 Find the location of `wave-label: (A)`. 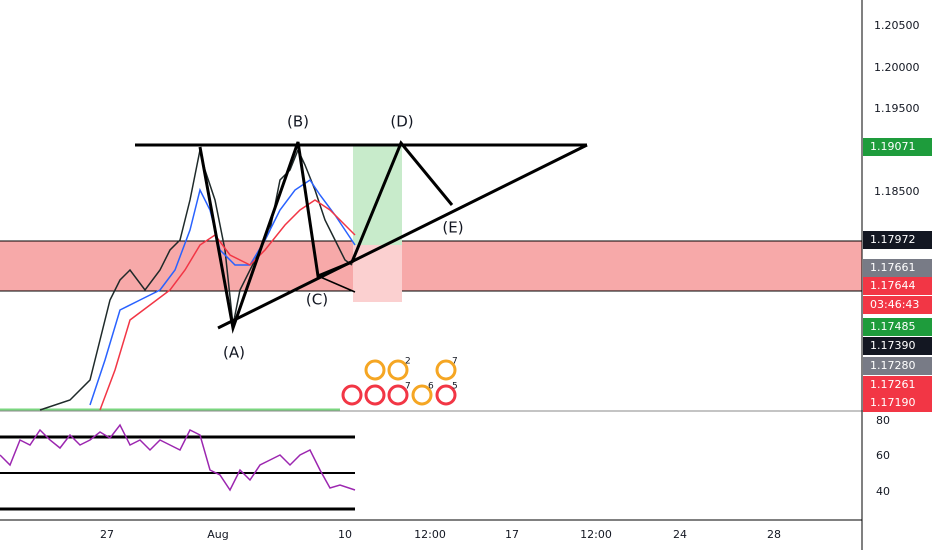

wave-label: (A) is located at coordinates (234, 353).